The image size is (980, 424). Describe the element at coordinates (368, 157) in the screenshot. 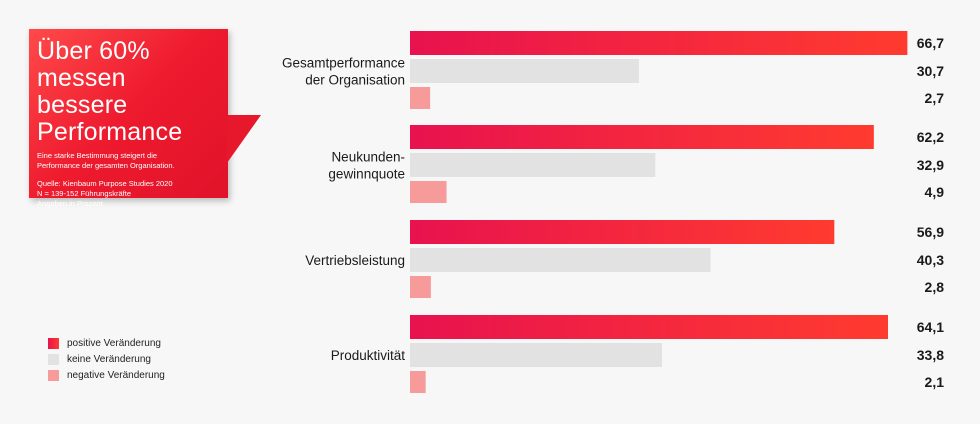

I see `category-label: Neukunden-` at that location.